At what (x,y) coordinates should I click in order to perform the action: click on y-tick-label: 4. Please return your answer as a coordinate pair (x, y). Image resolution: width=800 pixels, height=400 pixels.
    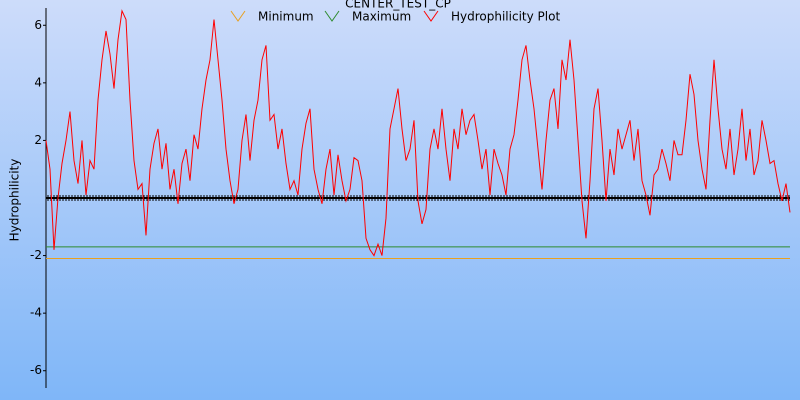
    Looking at the image, I should click on (38, 82).